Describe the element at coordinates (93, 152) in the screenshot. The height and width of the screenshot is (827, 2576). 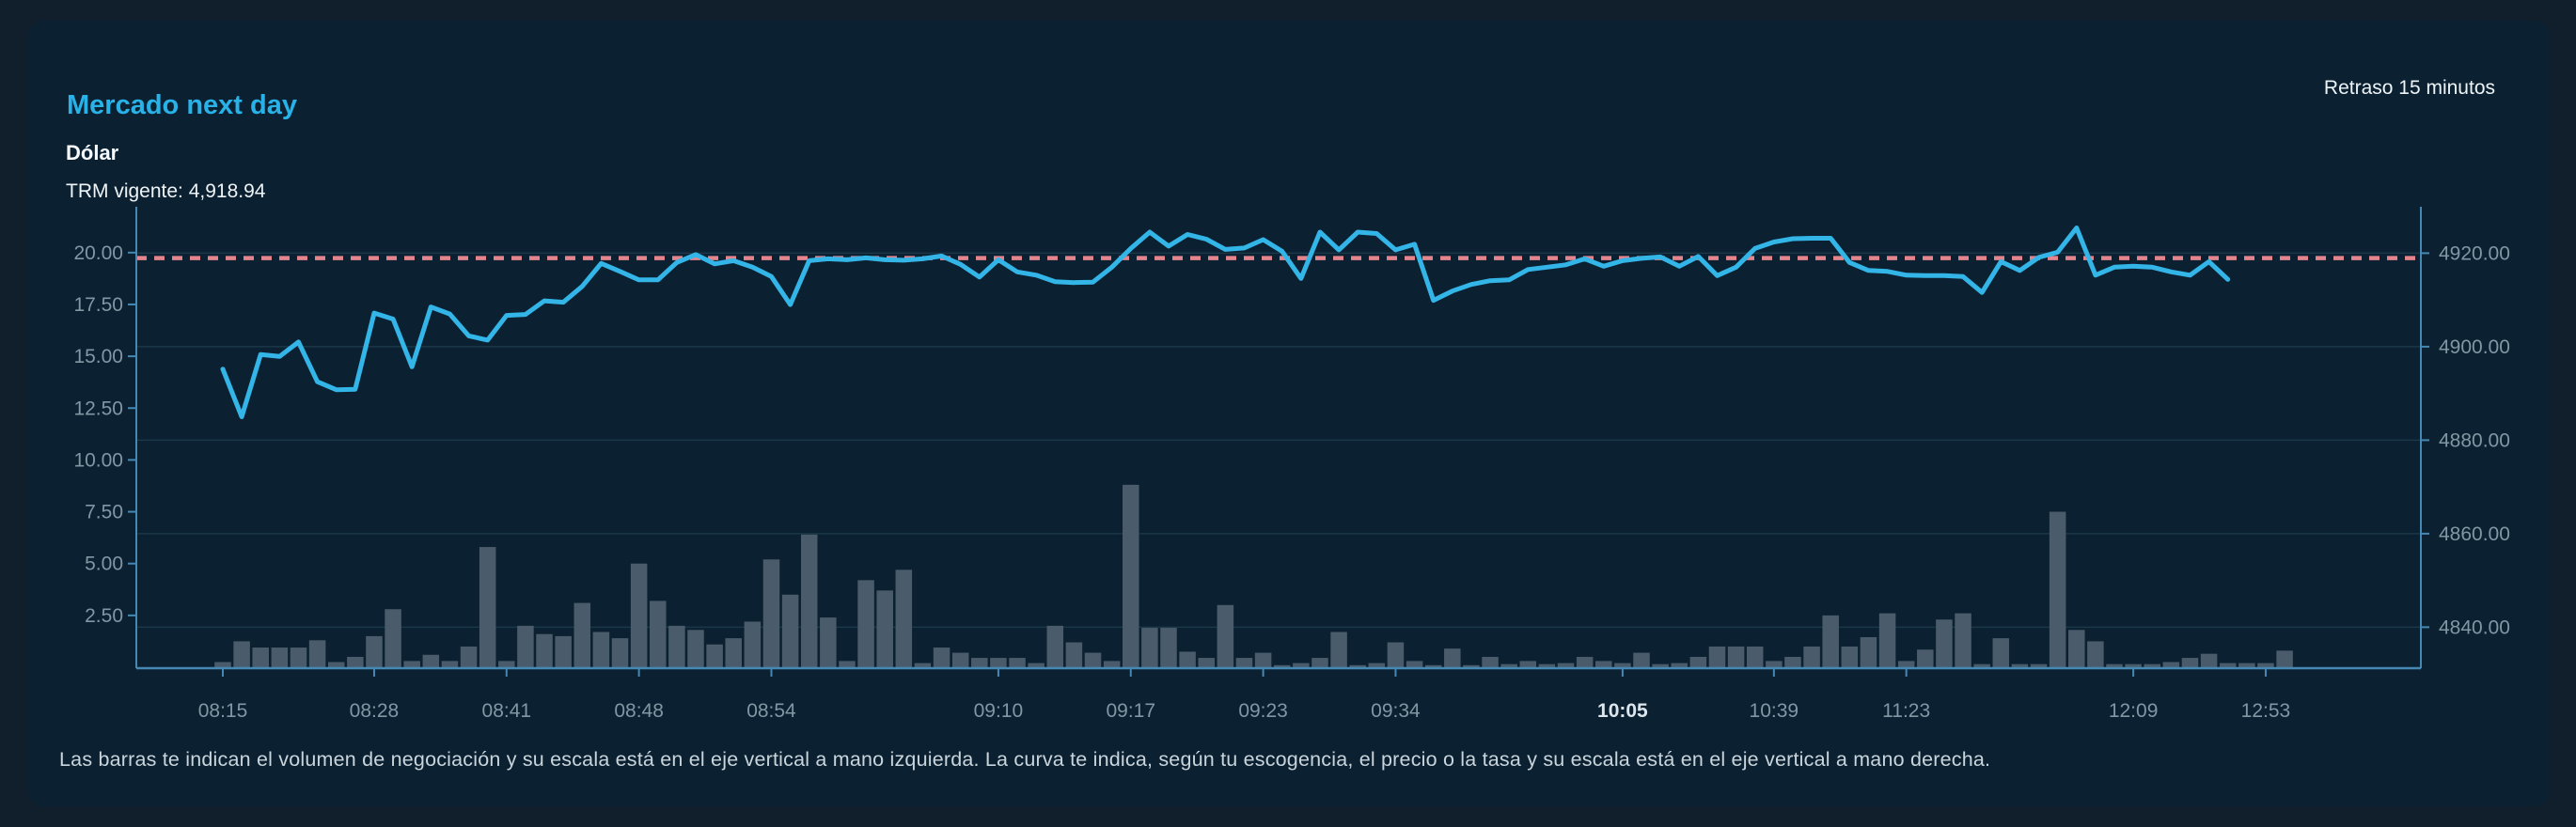
I see `instrument-label: Dólar` at that location.